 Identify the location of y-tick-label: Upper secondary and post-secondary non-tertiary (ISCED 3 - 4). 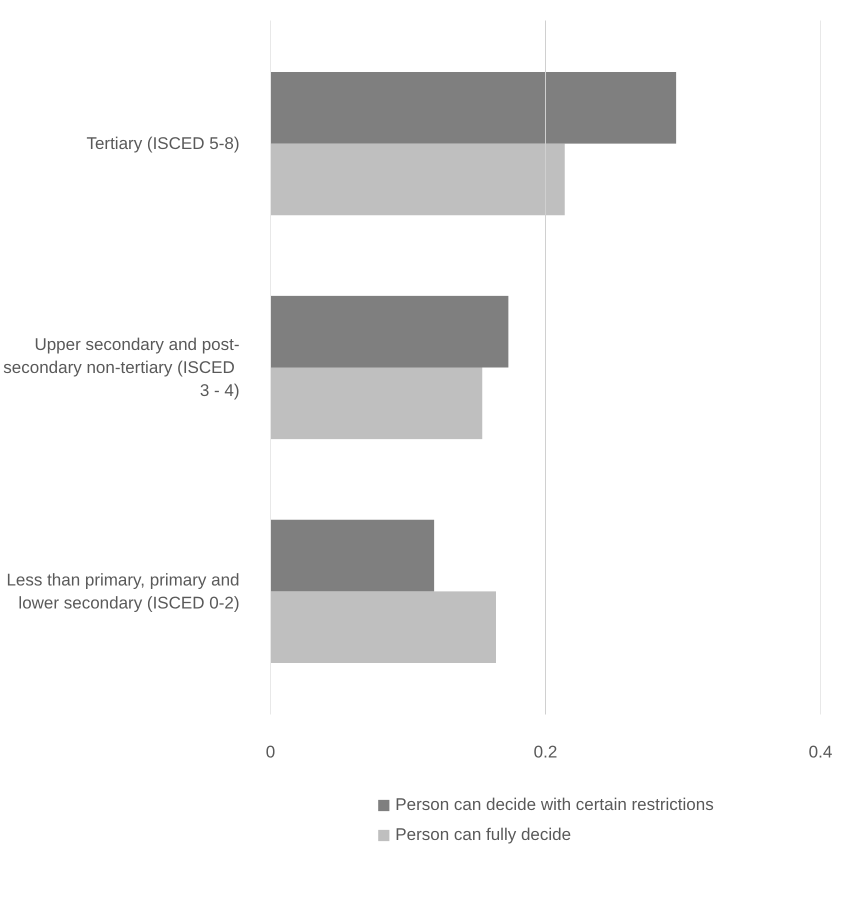
(121, 367).